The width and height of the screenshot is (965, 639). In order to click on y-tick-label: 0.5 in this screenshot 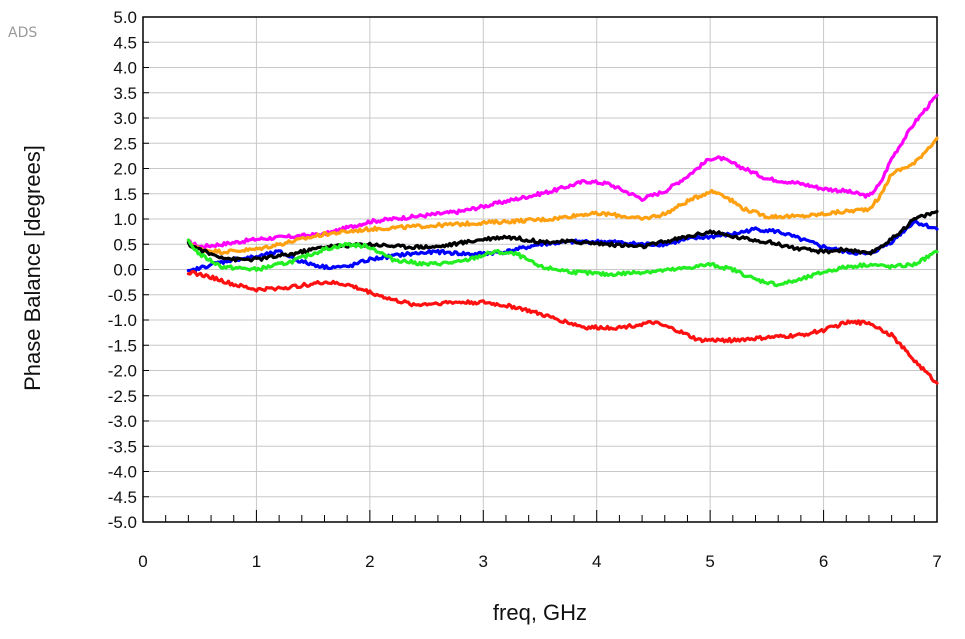, I will do `click(125, 244)`.